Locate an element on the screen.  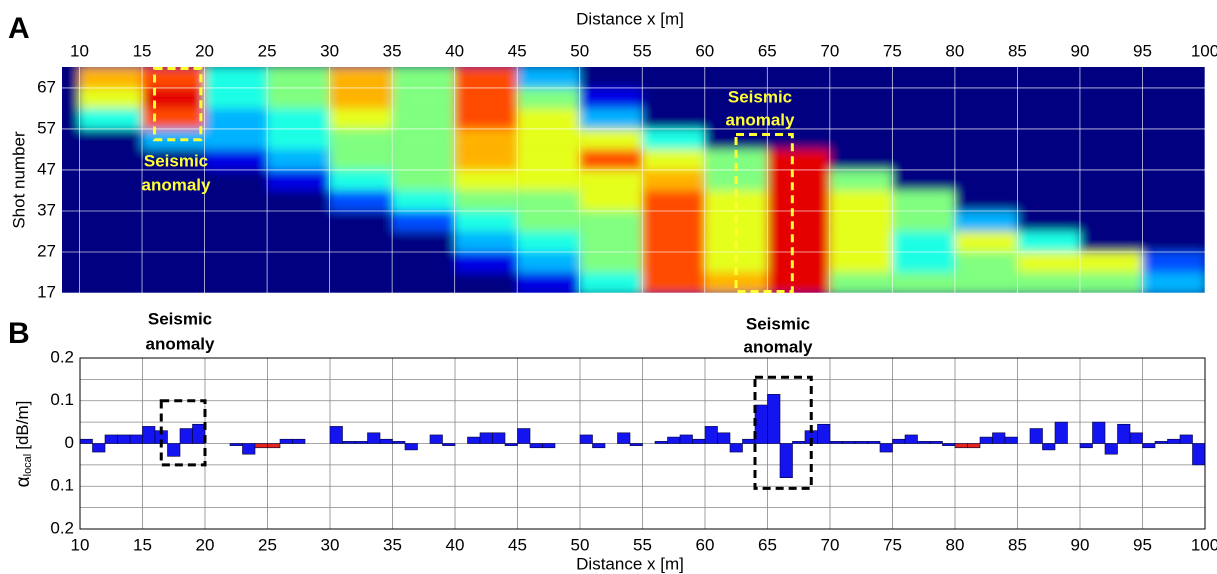
x-tick-label: 15 is located at coordinates (142, 544).